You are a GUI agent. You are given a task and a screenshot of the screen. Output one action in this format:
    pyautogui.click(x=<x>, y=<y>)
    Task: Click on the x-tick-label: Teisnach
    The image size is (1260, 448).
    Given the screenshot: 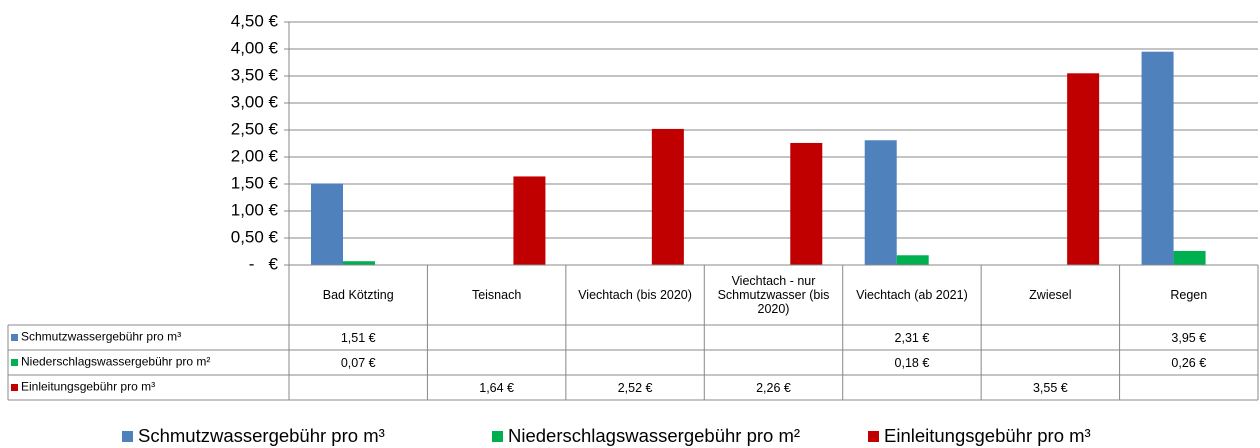 What is the action you would take?
    pyautogui.click(x=496, y=295)
    